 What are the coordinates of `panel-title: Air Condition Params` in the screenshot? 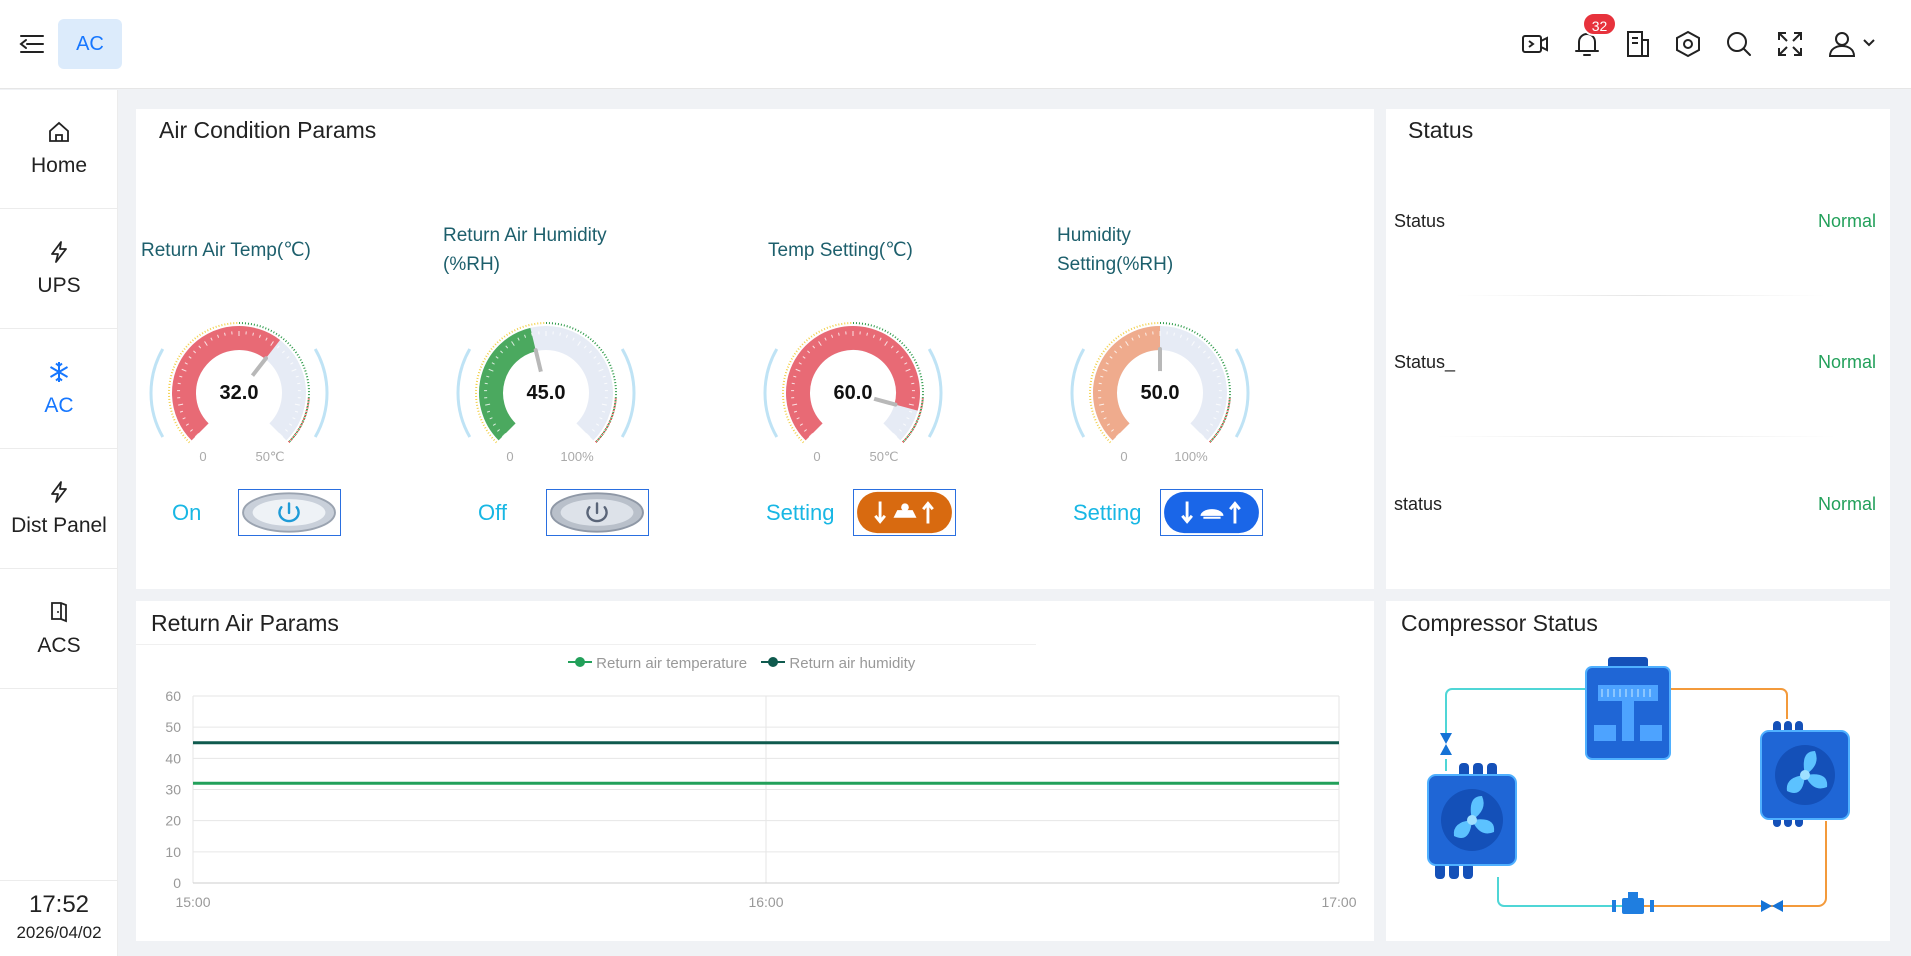 It's located at (268, 130).